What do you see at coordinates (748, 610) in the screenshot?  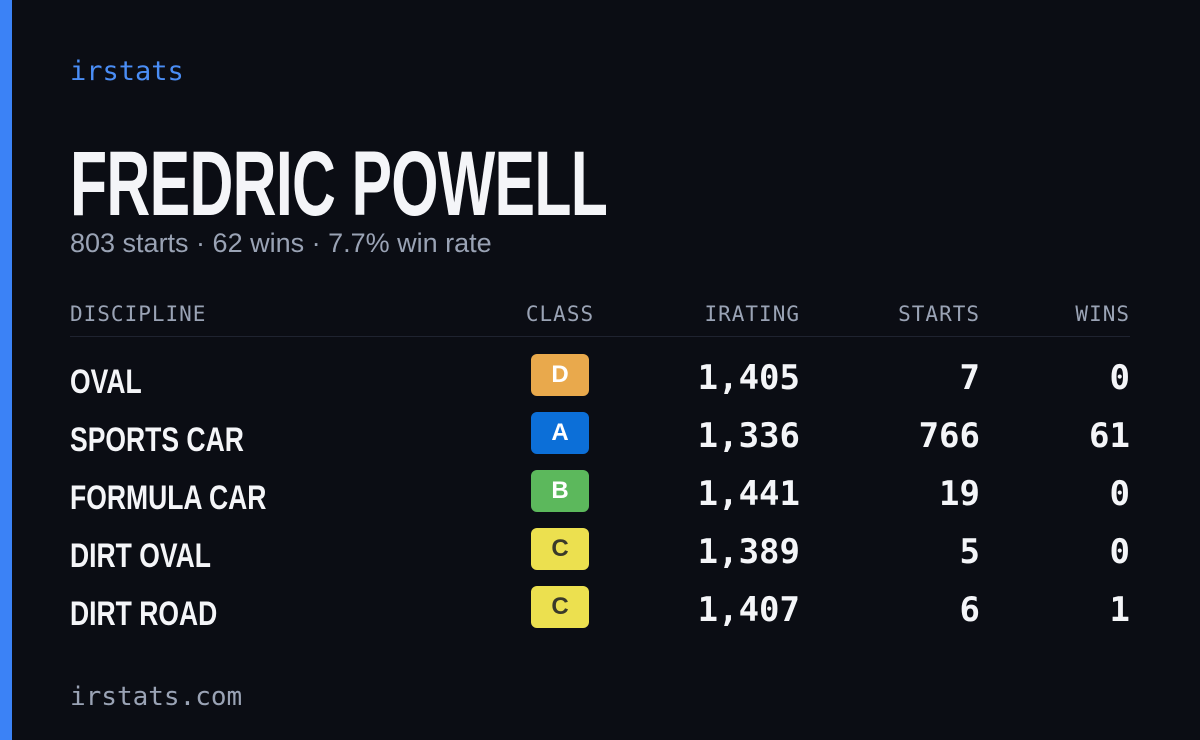 I see `stat-value: 1,407` at bounding box center [748, 610].